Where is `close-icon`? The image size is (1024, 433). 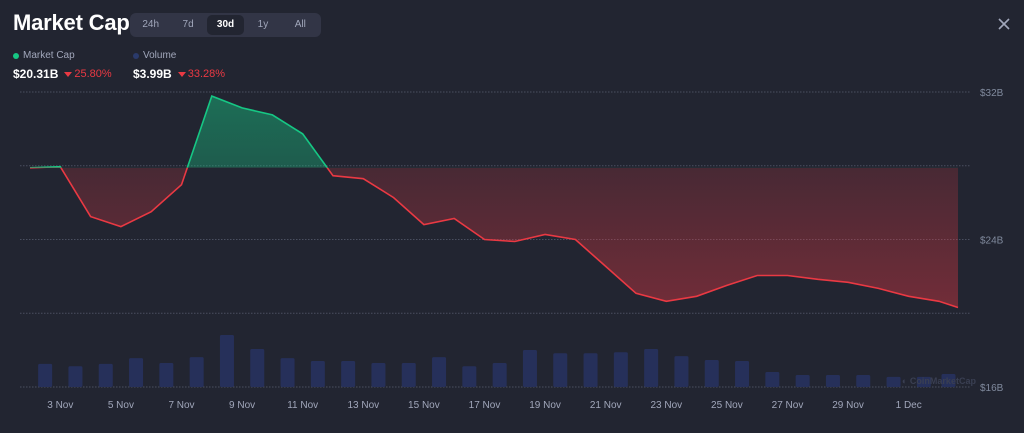 close-icon is located at coordinates (1004, 24).